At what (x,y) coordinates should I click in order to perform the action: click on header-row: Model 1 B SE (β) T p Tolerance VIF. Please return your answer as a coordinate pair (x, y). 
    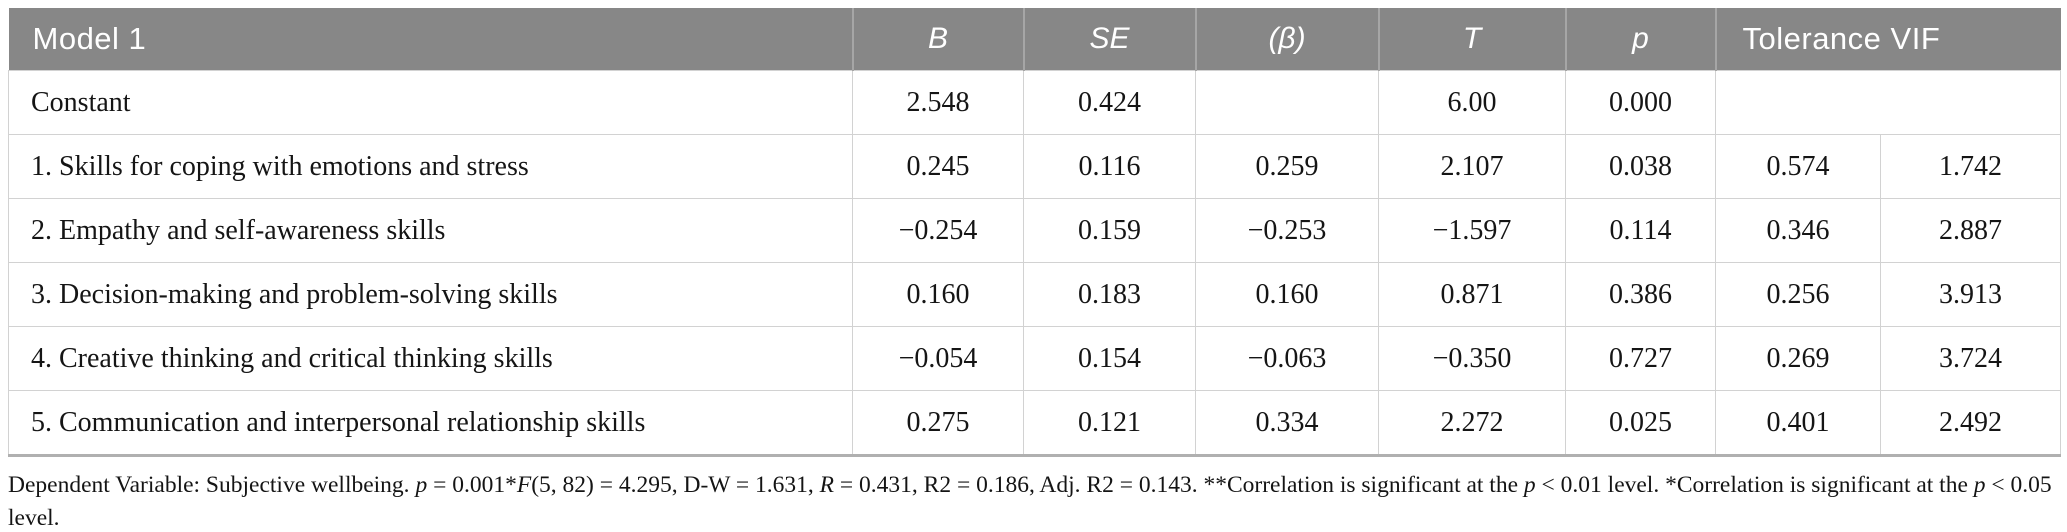
    Looking at the image, I should click on (1034, 39).